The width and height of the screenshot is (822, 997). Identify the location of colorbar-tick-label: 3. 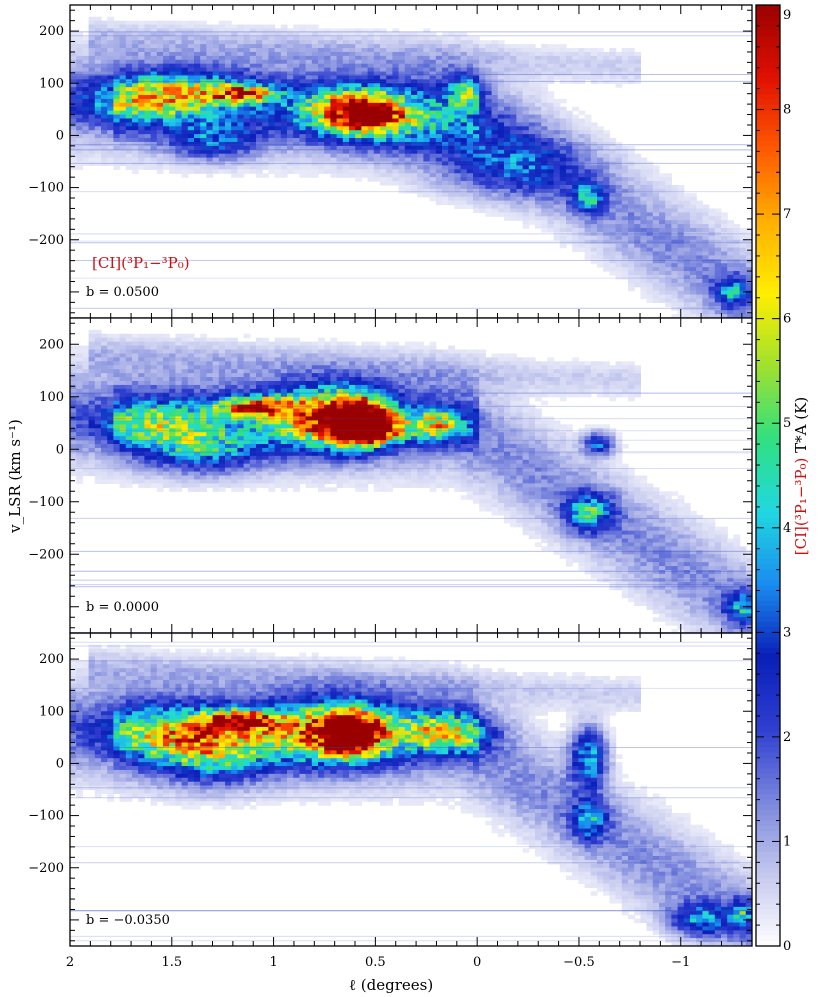
(787, 632).